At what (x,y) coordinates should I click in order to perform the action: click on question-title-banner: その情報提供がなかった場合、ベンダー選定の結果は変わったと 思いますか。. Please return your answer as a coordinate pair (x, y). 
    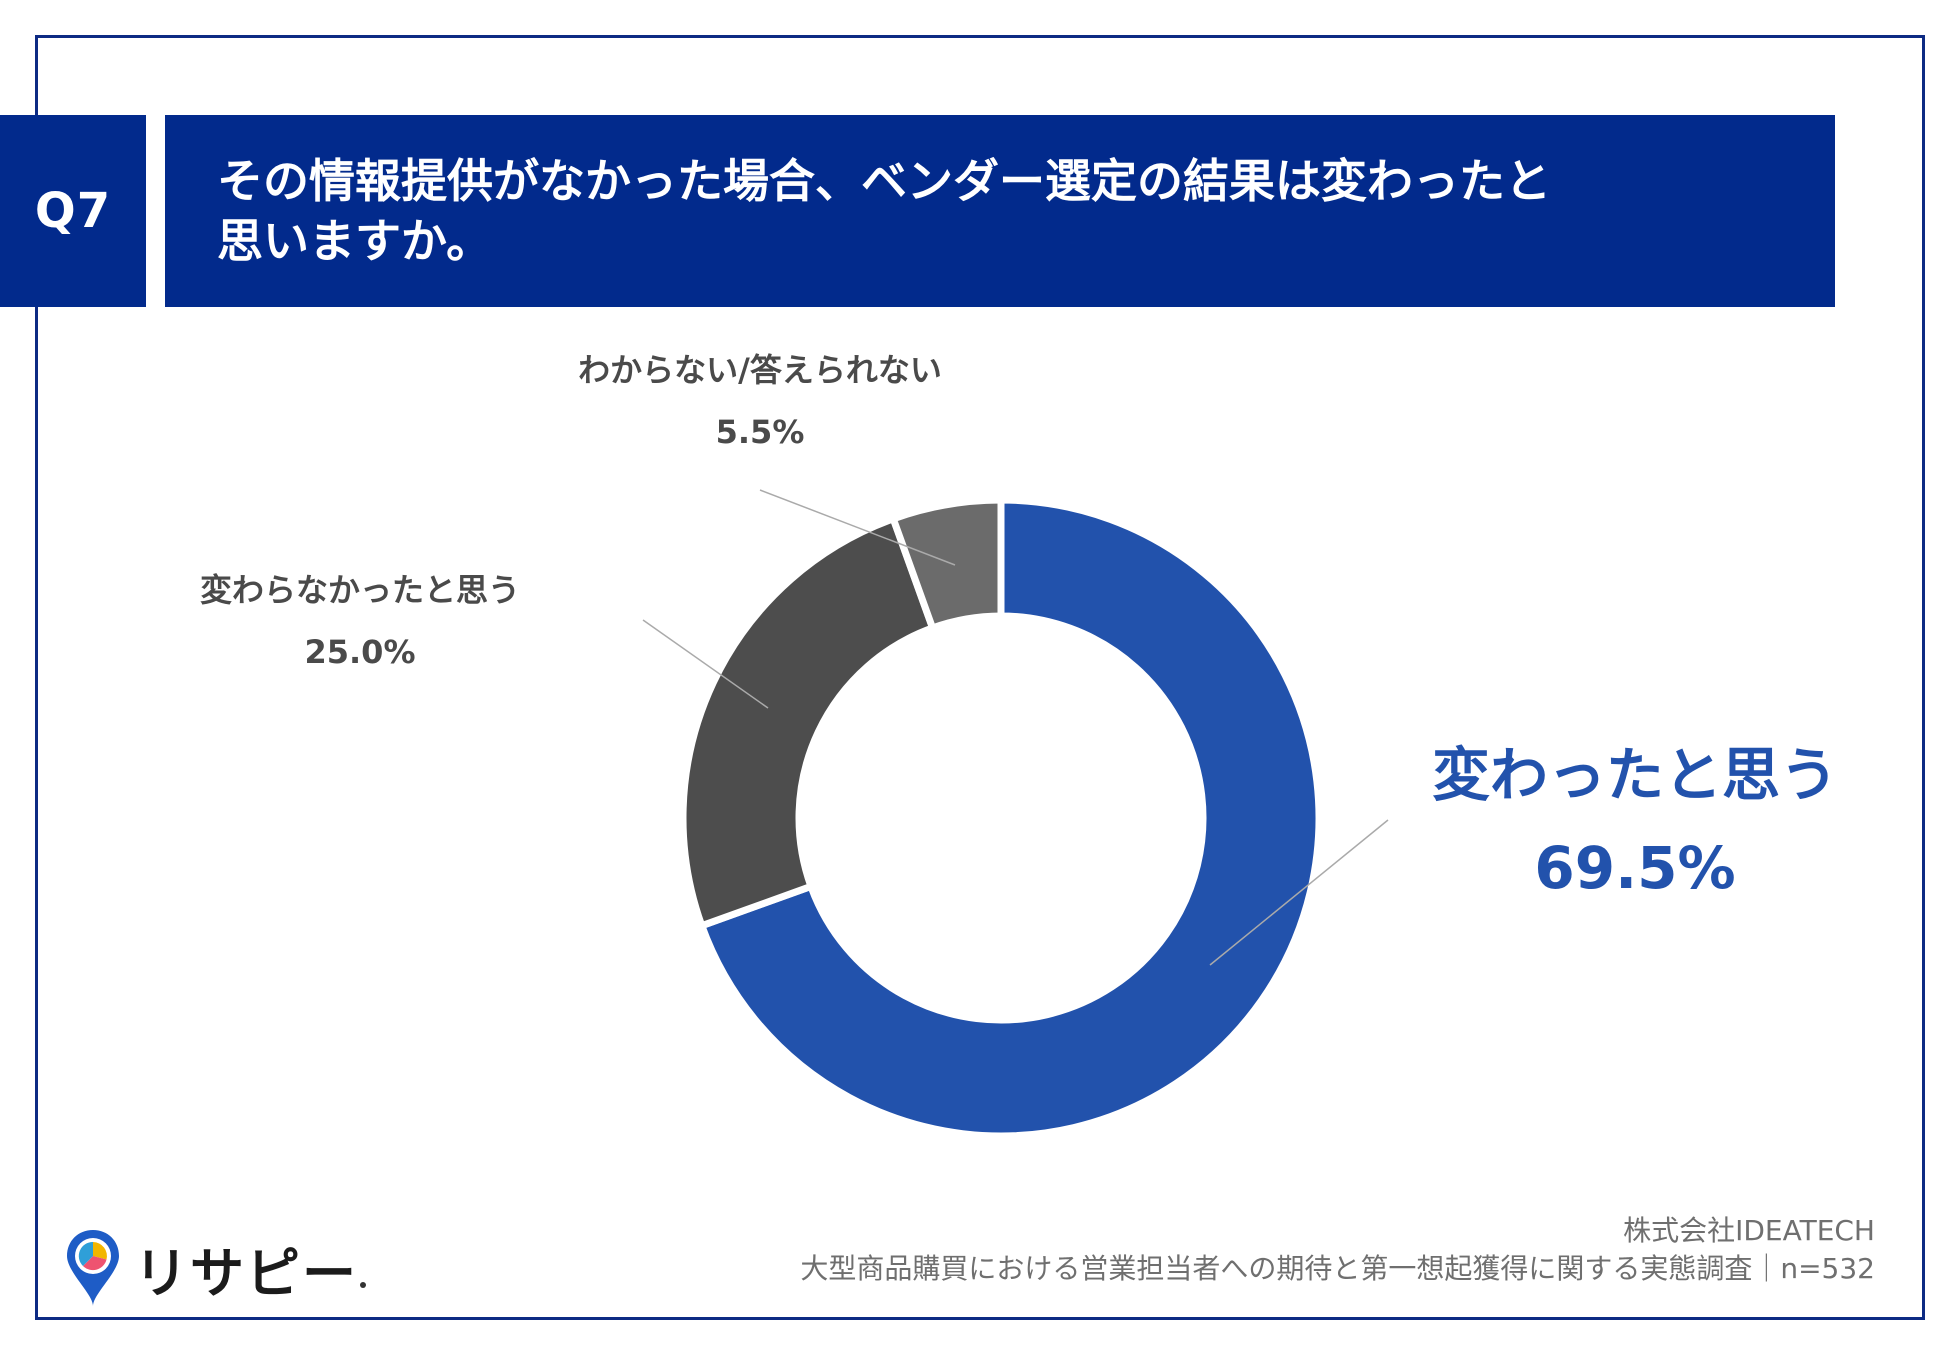
    Looking at the image, I should click on (1000, 211).